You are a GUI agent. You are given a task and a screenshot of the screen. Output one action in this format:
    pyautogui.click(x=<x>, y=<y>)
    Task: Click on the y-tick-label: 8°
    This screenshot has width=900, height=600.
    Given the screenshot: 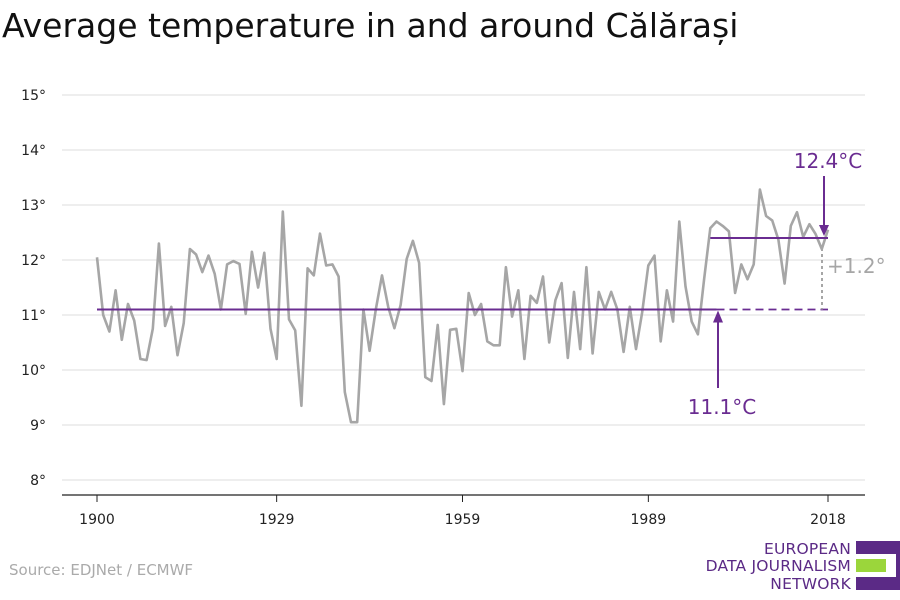 What is the action you would take?
    pyautogui.click(x=38, y=481)
    